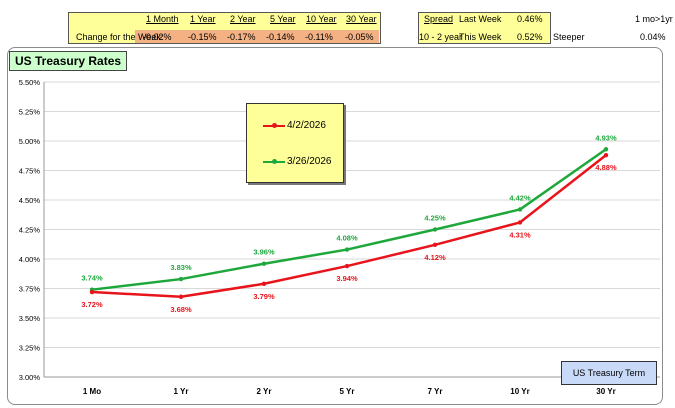  What do you see at coordinates (181, 391) in the screenshot?
I see `x-tick-label: 1 Yr` at bounding box center [181, 391].